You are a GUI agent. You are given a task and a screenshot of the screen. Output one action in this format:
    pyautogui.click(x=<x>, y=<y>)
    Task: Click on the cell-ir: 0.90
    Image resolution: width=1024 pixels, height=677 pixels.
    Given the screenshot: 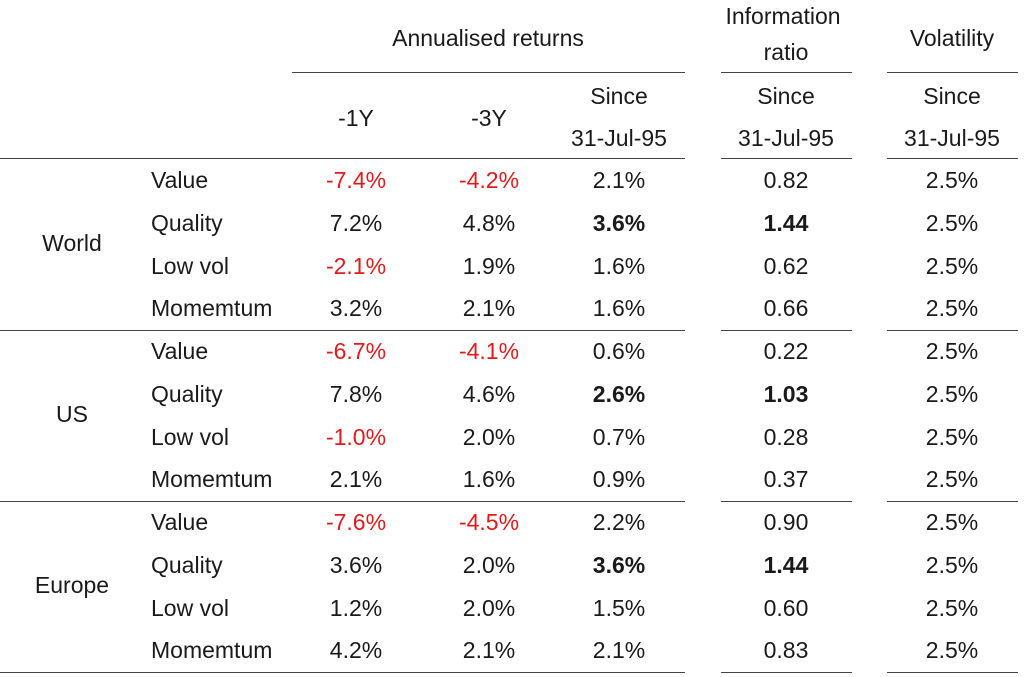 What is the action you would take?
    pyautogui.click(x=786, y=522)
    